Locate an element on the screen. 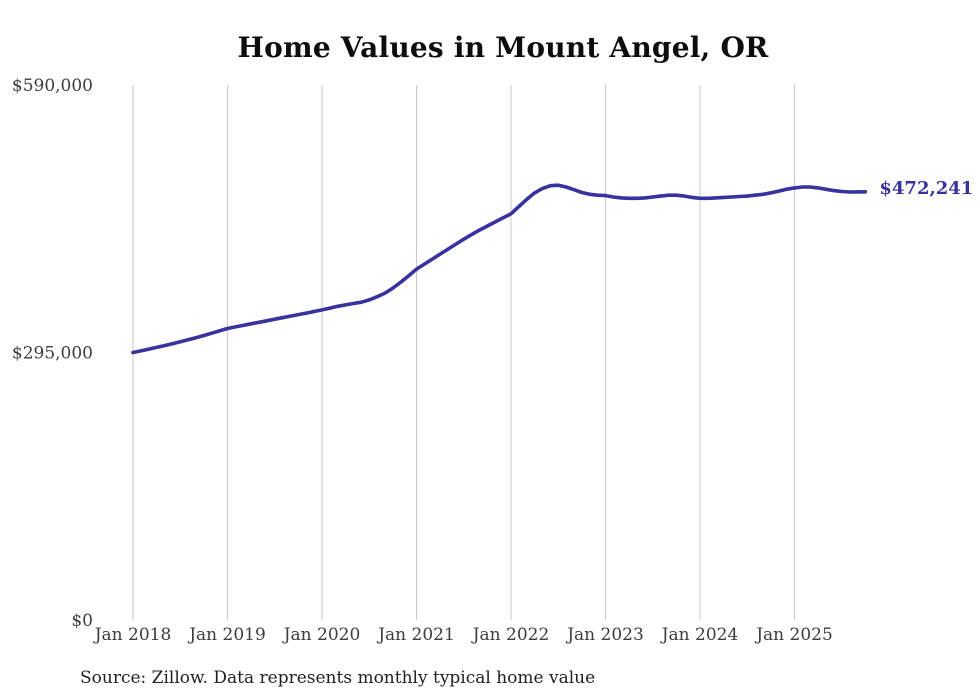 The height and width of the screenshot is (699, 980). line-end-value-label: $472,241 is located at coordinates (926, 188).